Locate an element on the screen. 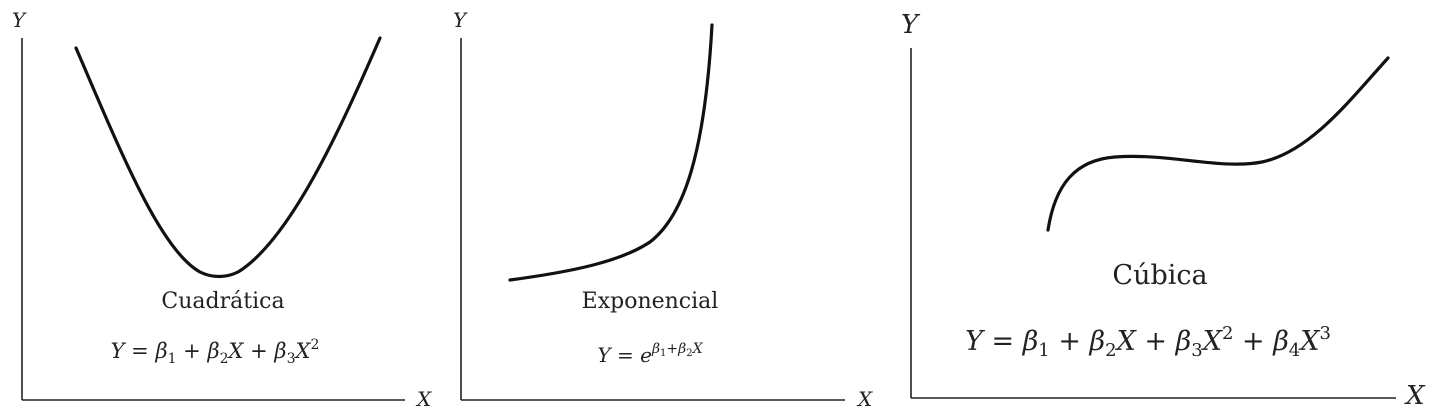 Image resolution: width=1434 pixels, height=416 pixels. exponential-y-axis-label: Y is located at coordinates (460, 20).